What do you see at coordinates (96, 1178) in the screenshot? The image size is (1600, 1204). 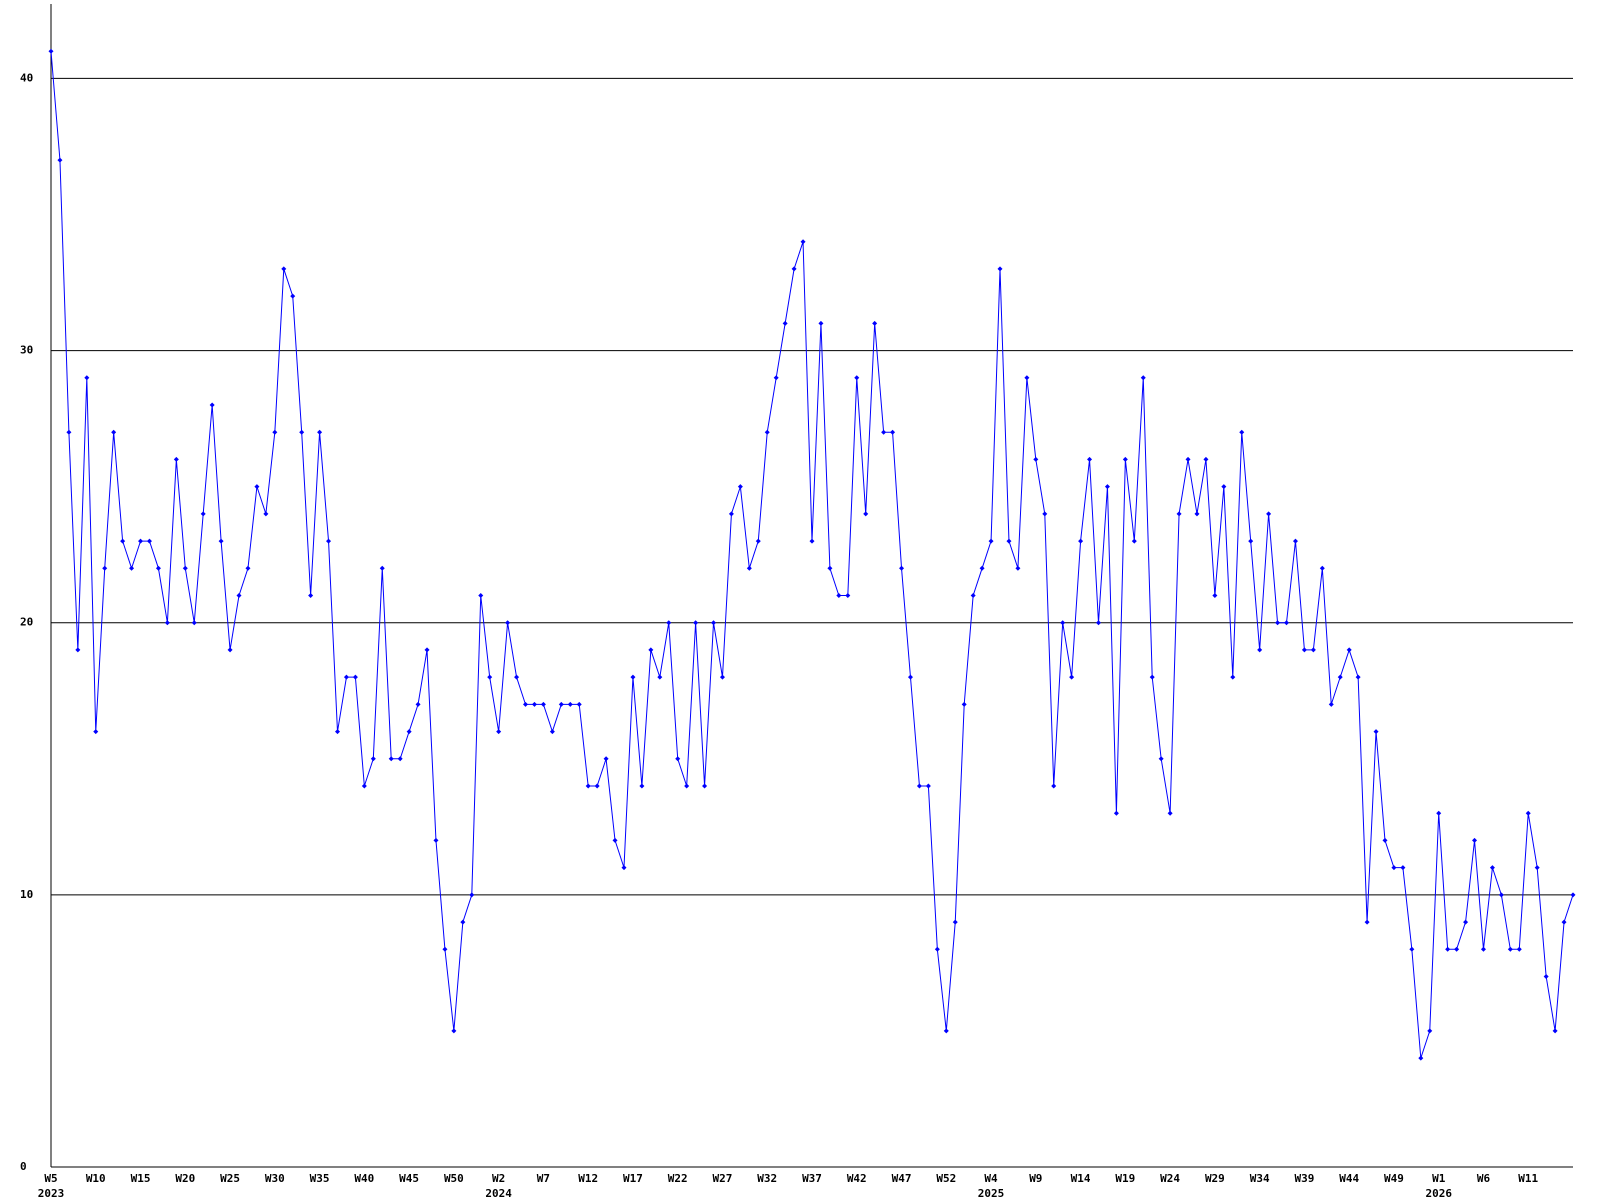 I see `x-tick-label: W10` at bounding box center [96, 1178].